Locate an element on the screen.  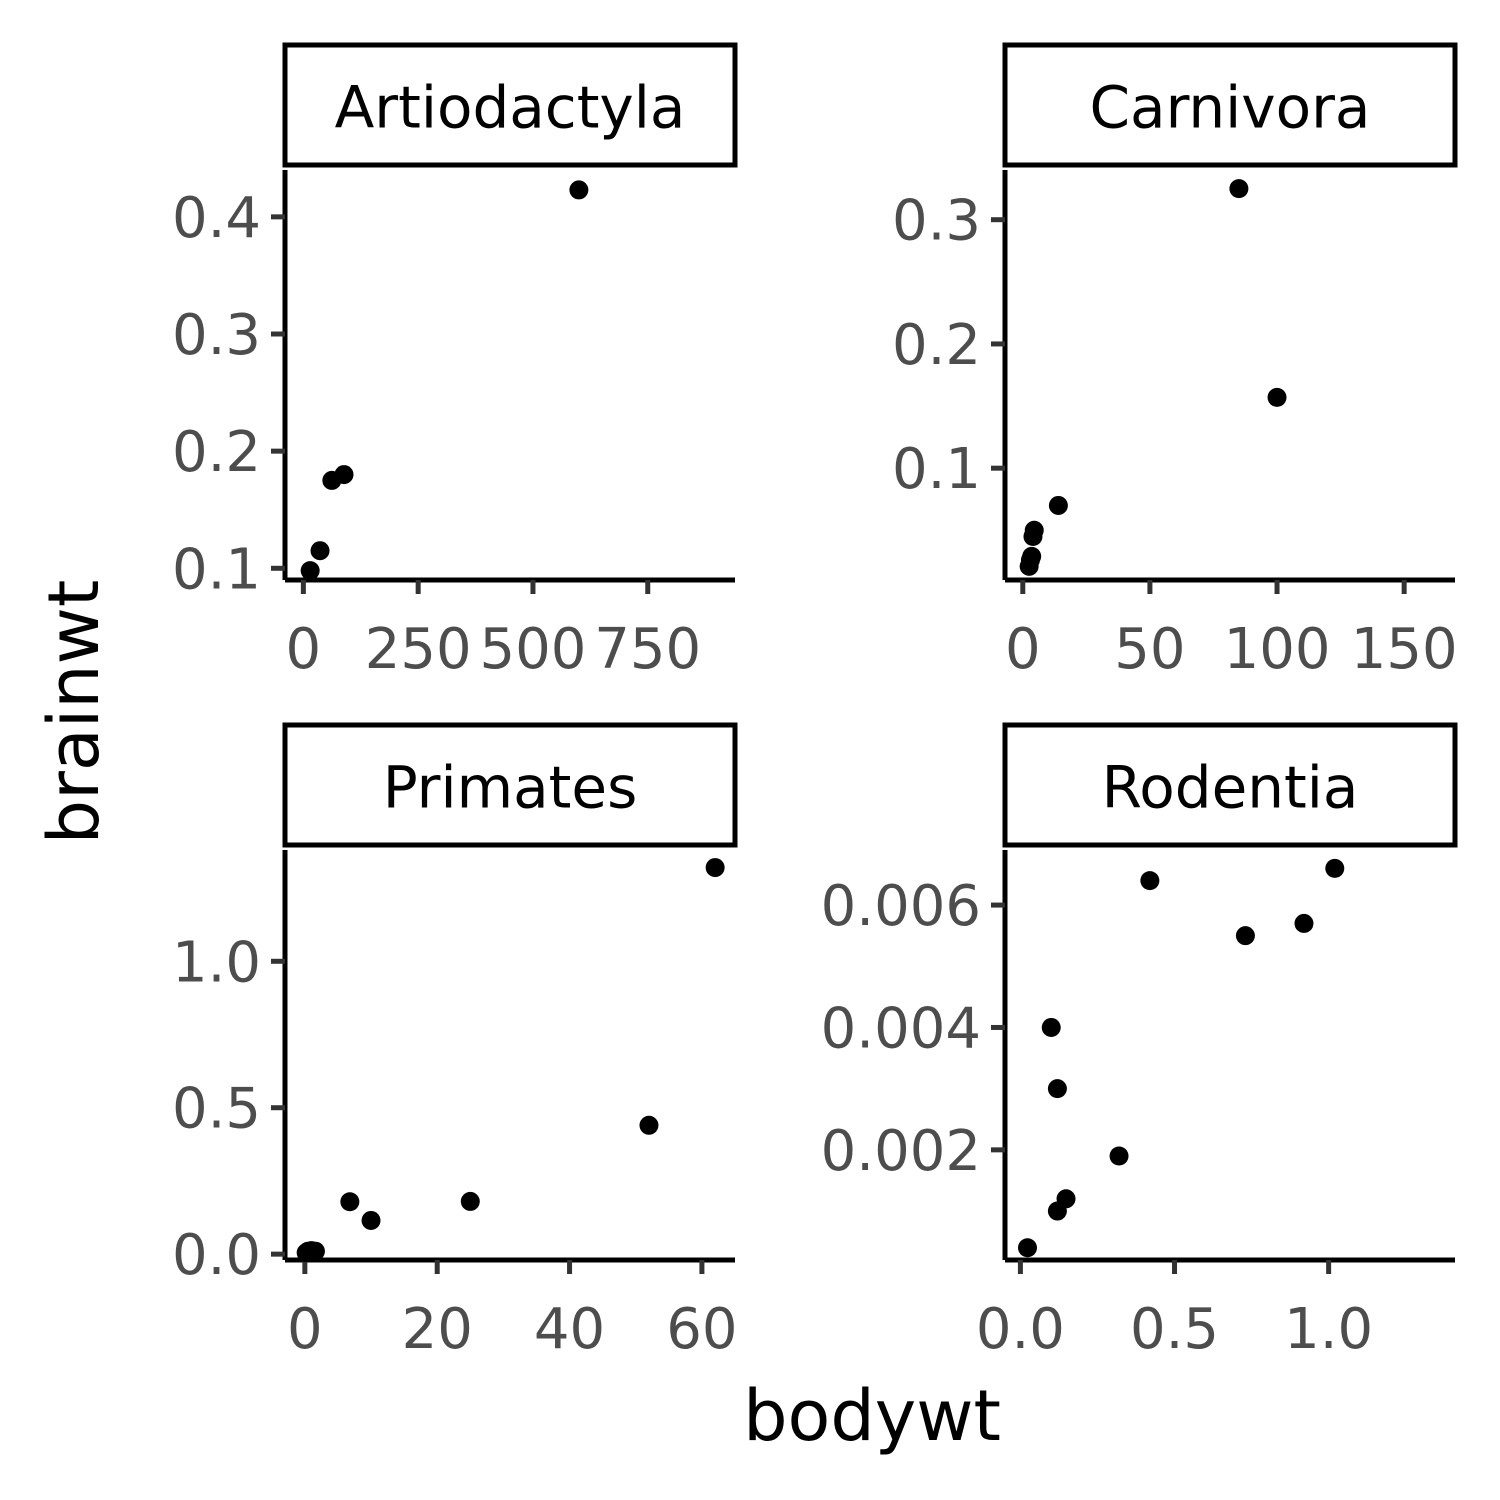
x-axis-title: bodywt is located at coordinates (872, 1416).